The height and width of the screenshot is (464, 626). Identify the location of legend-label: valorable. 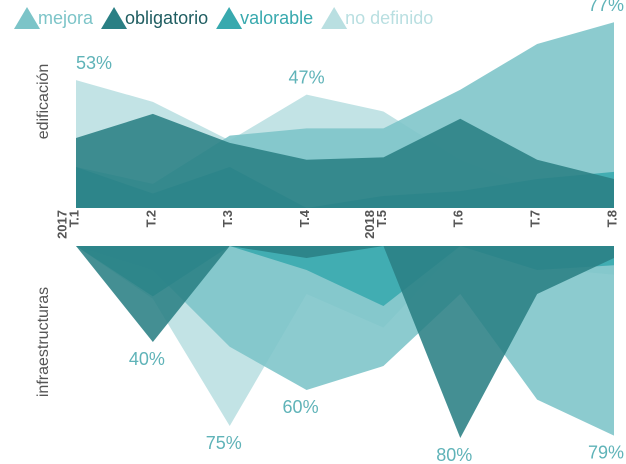
(276, 18).